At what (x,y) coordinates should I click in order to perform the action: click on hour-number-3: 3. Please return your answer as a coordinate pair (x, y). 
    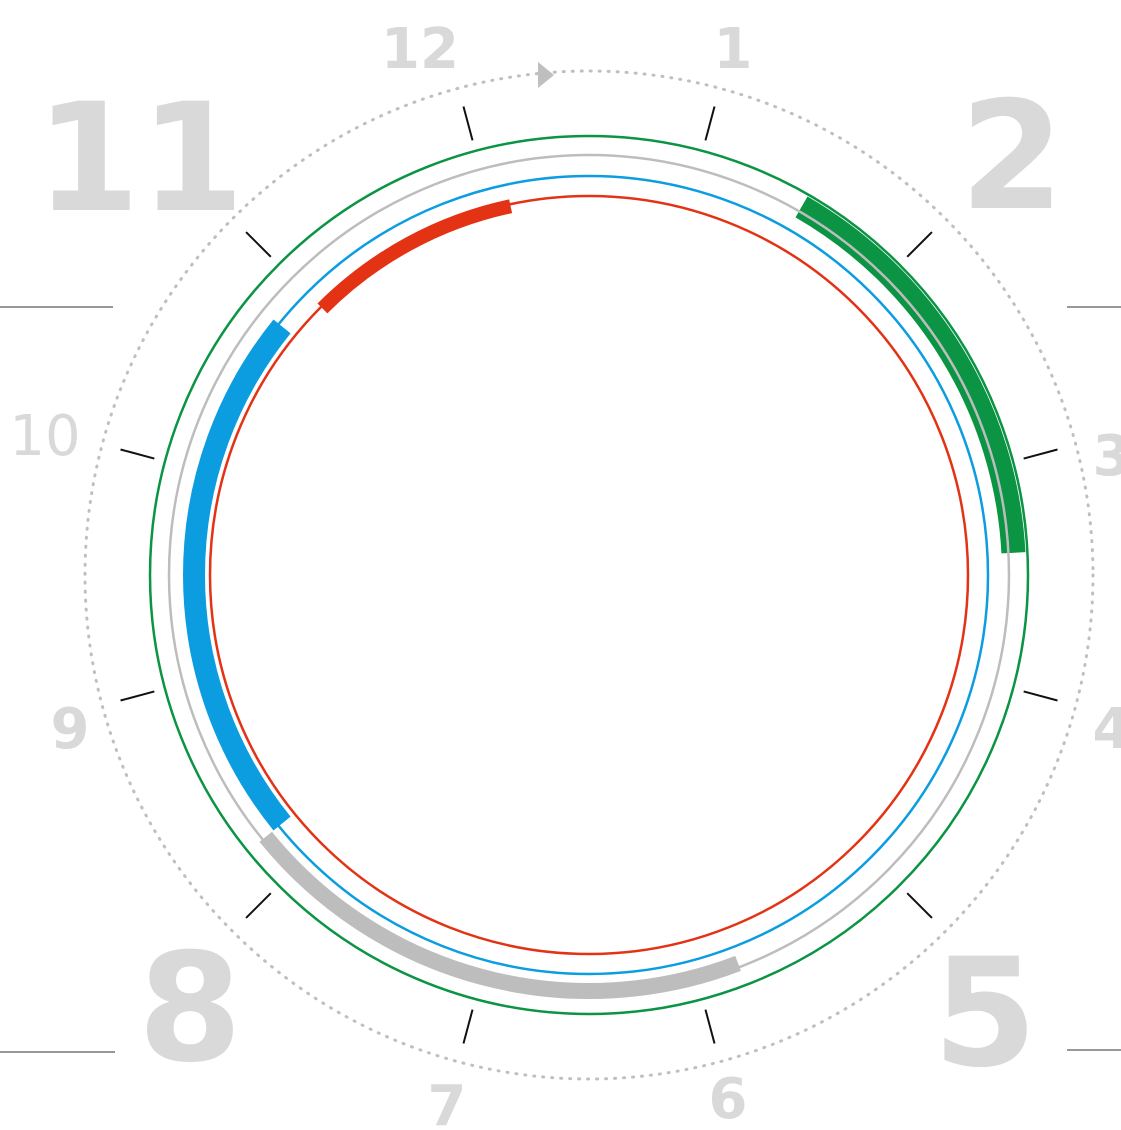
    Looking at the image, I should click on (1107, 456).